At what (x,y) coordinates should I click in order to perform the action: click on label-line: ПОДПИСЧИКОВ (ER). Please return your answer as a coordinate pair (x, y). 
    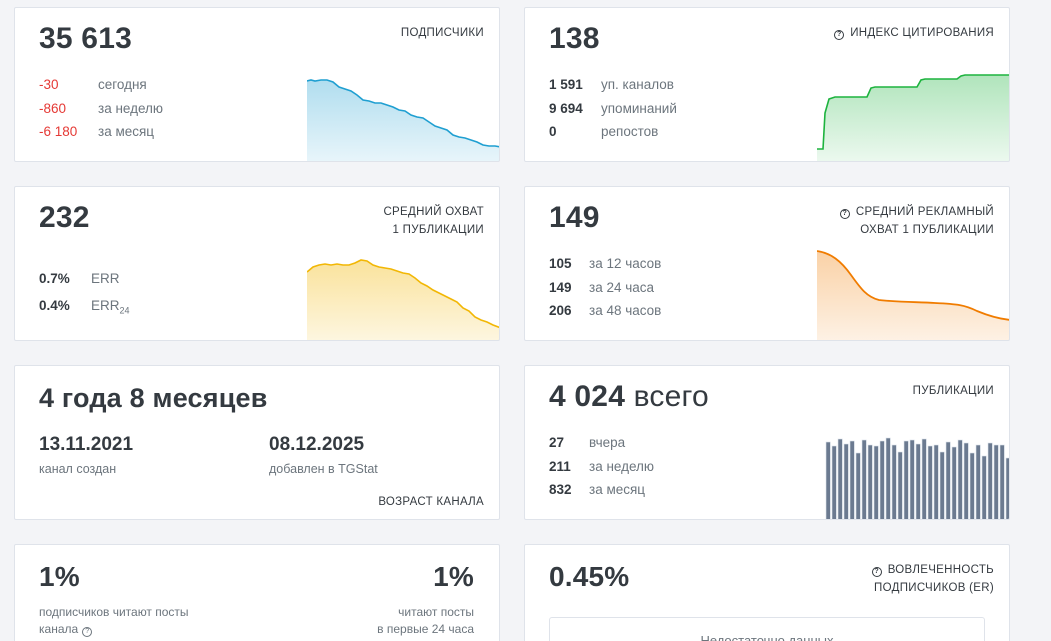
    Looking at the image, I should click on (934, 588).